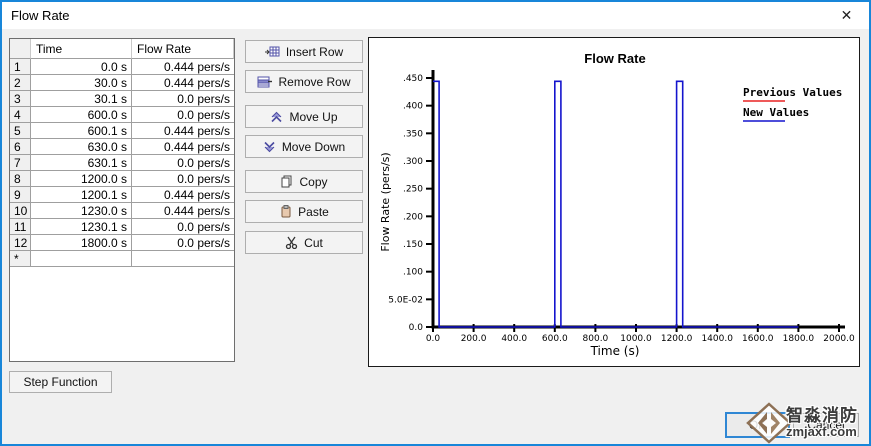 The width and height of the screenshot is (871, 446). What do you see at coordinates (839, 339) in the screenshot?
I see `svg-text: 2000.0` at bounding box center [839, 339].